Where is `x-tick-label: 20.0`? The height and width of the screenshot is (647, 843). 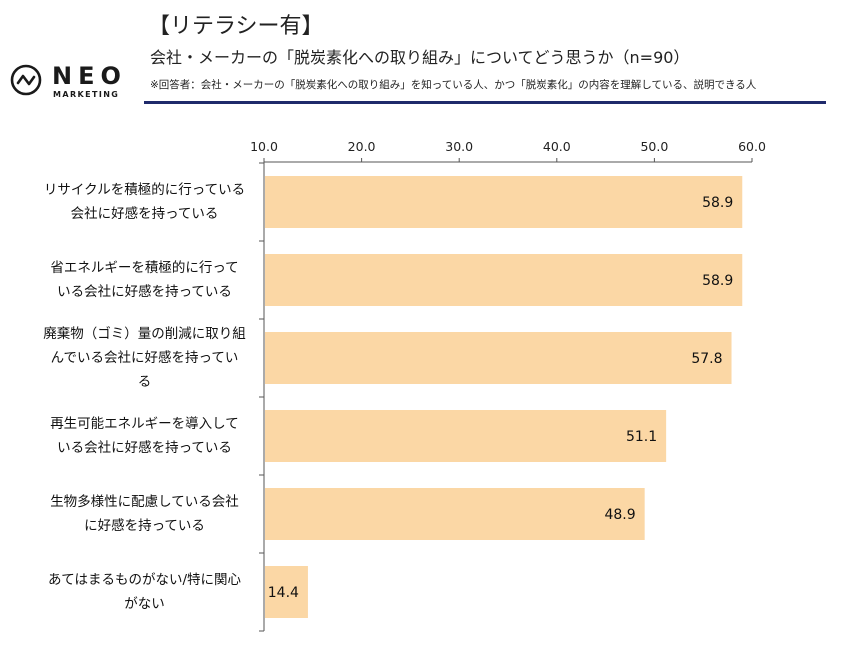
x-tick-label: 20.0 is located at coordinates (362, 146).